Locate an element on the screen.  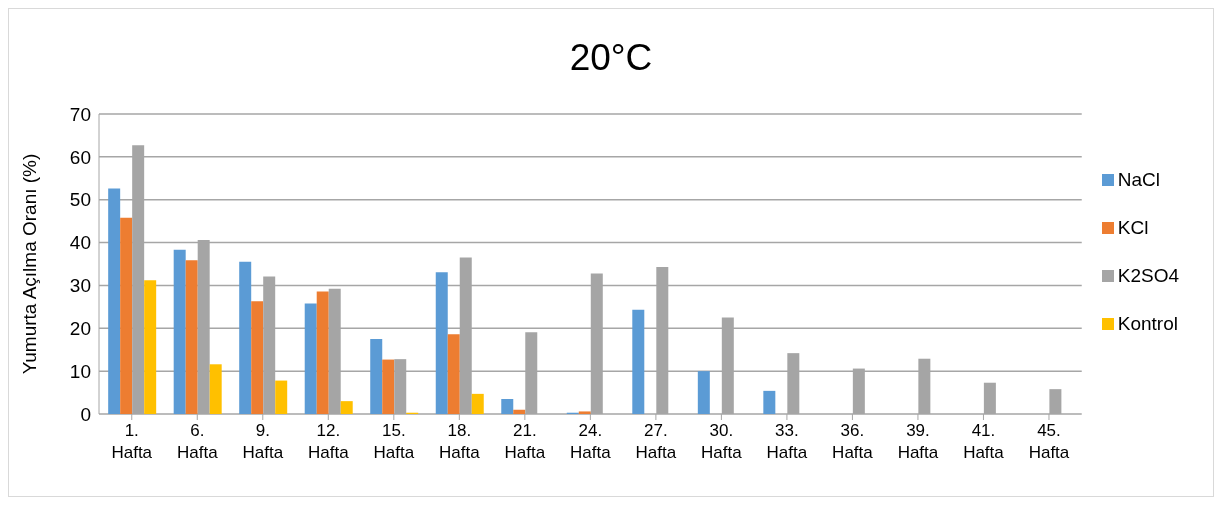
y-tick-label: 70 is located at coordinates (80, 114).